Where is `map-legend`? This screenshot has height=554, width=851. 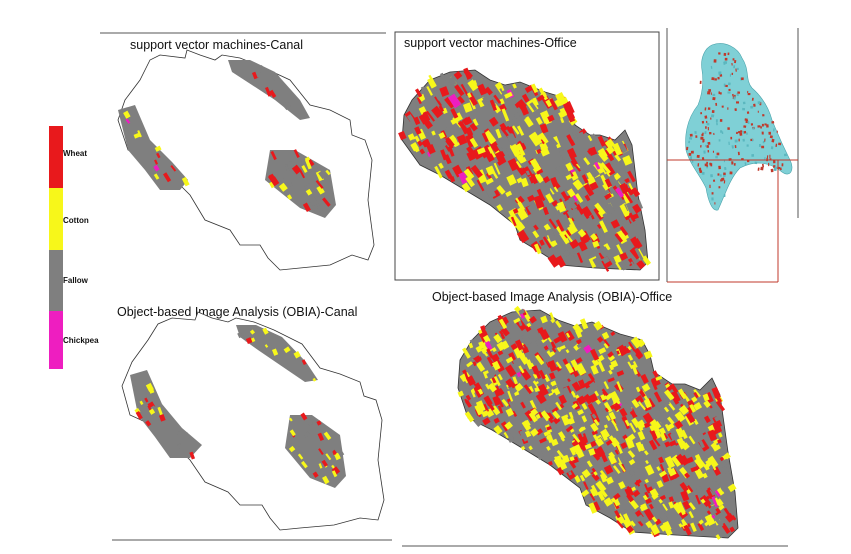
map-legend is located at coordinates (56, 247).